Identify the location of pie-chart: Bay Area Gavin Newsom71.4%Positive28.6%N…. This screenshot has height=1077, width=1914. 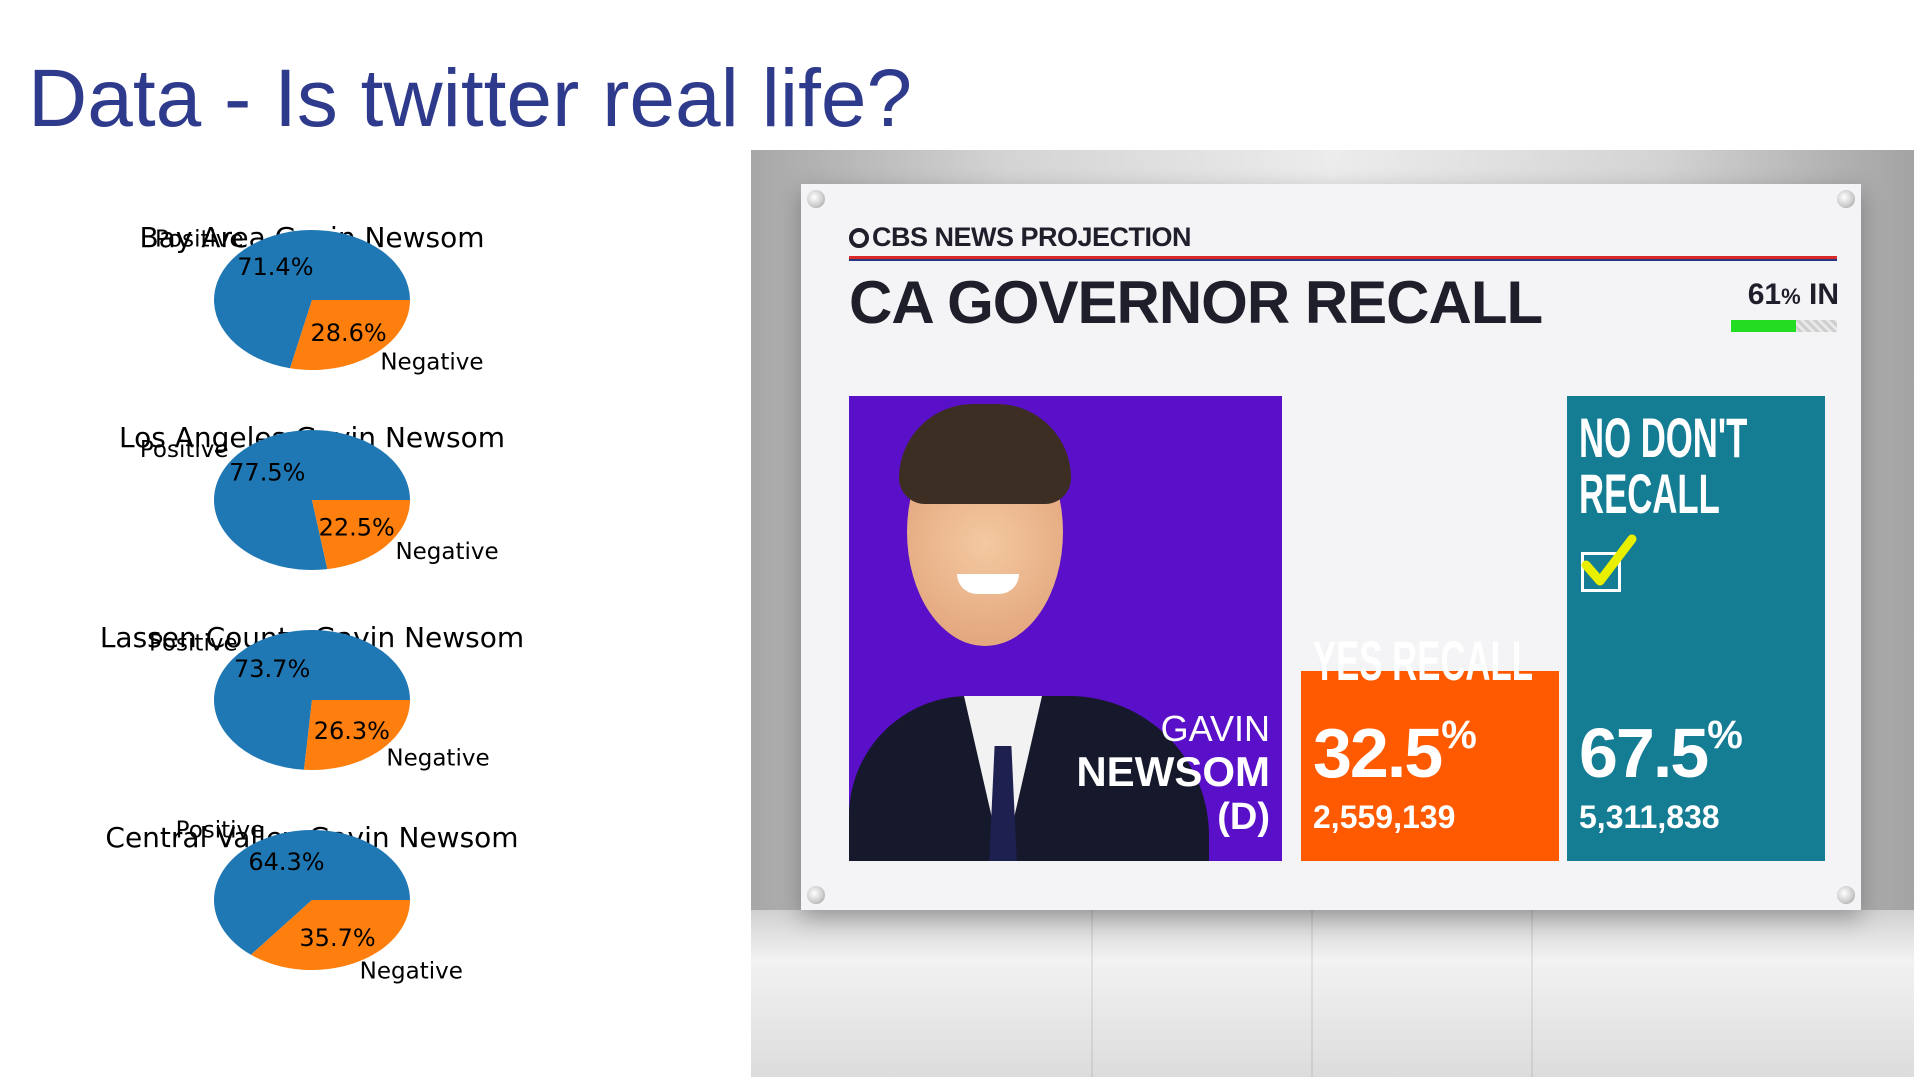
(311, 298).